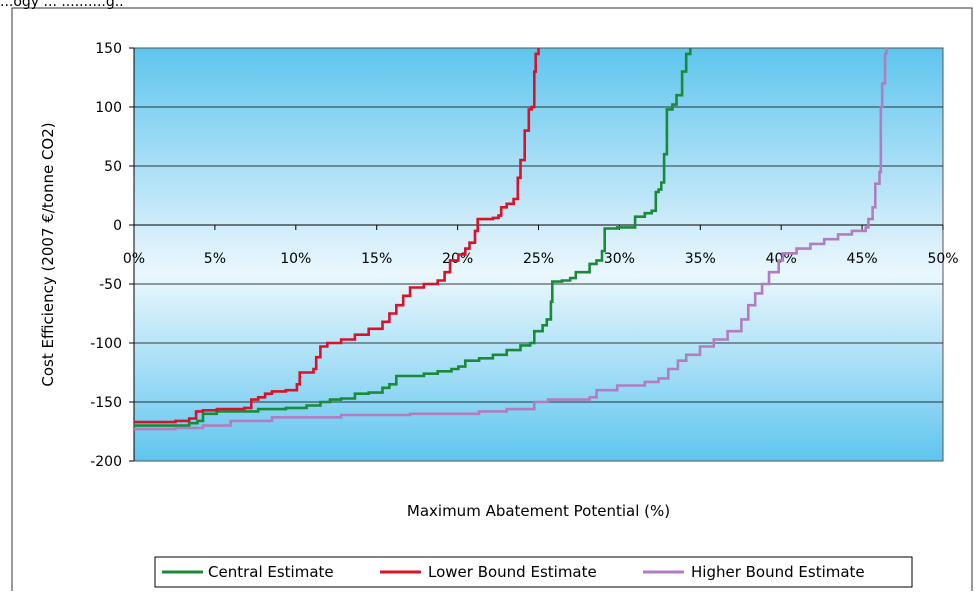  Describe the element at coordinates (62, 5) in the screenshot. I see `cropped-heading: ...ogy ... ..........g..` at that location.